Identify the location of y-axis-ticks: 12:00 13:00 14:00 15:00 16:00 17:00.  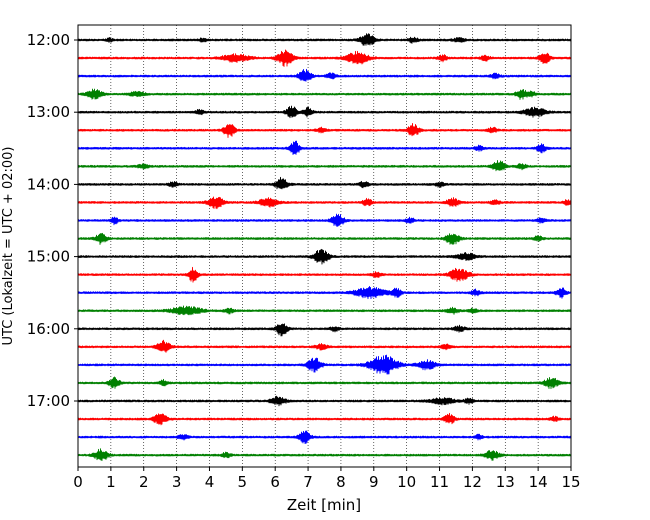
(52, 220).